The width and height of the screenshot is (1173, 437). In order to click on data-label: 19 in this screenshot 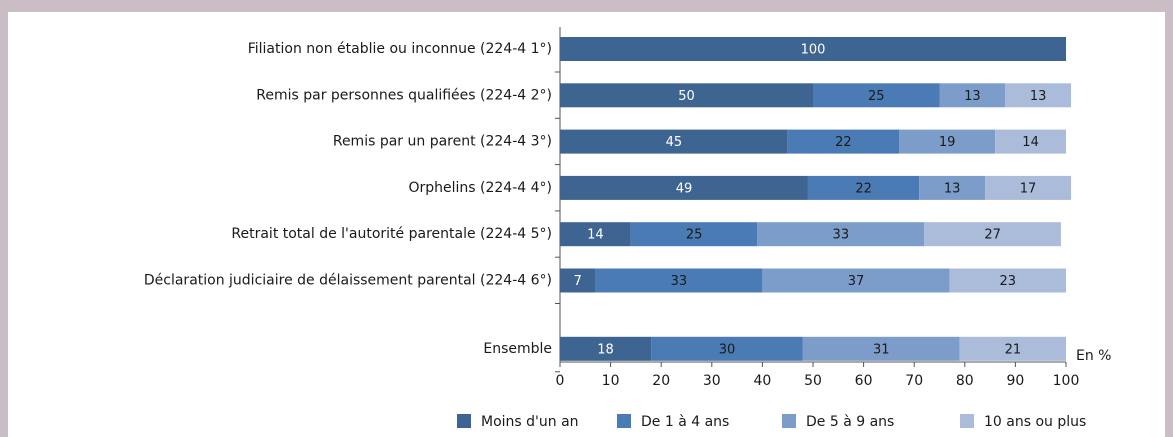, I will do `click(947, 142)`.